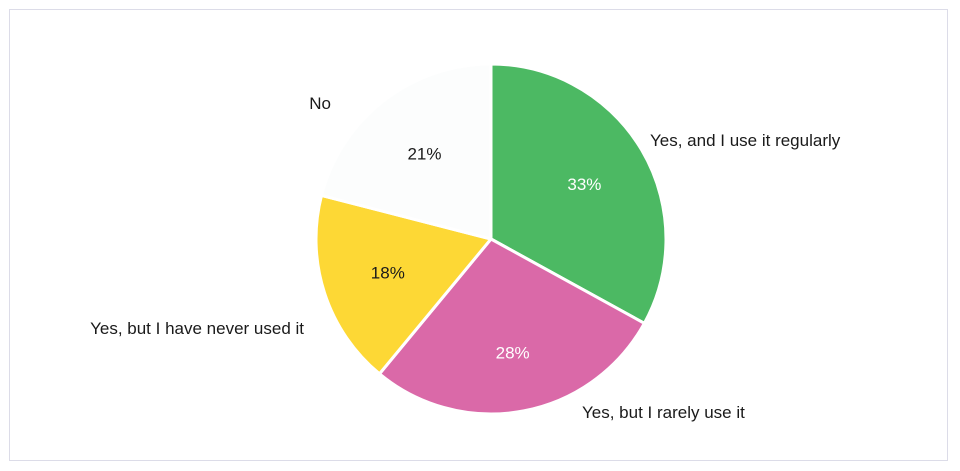 This screenshot has height=471, width=960. I want to click on pie-category-label: Yes, and I use it regularly, so click(745, 140).